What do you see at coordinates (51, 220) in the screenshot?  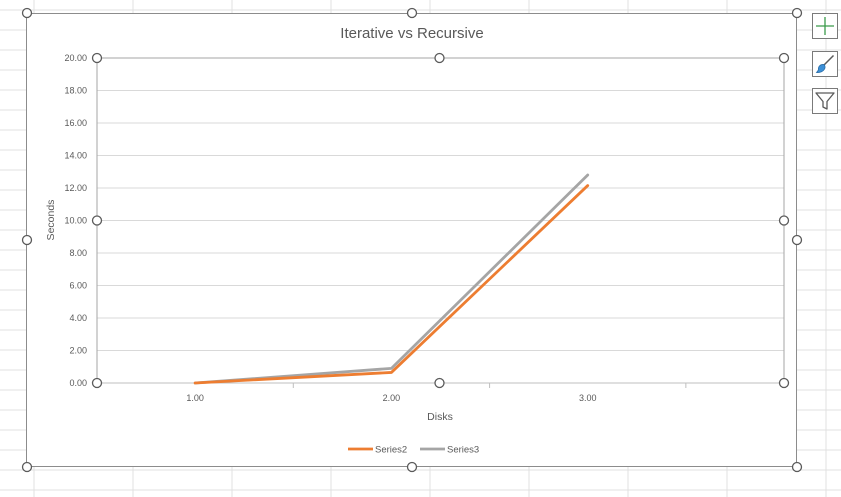 I see `y-axis-title: Seconds` at bounding box center [51, 220].